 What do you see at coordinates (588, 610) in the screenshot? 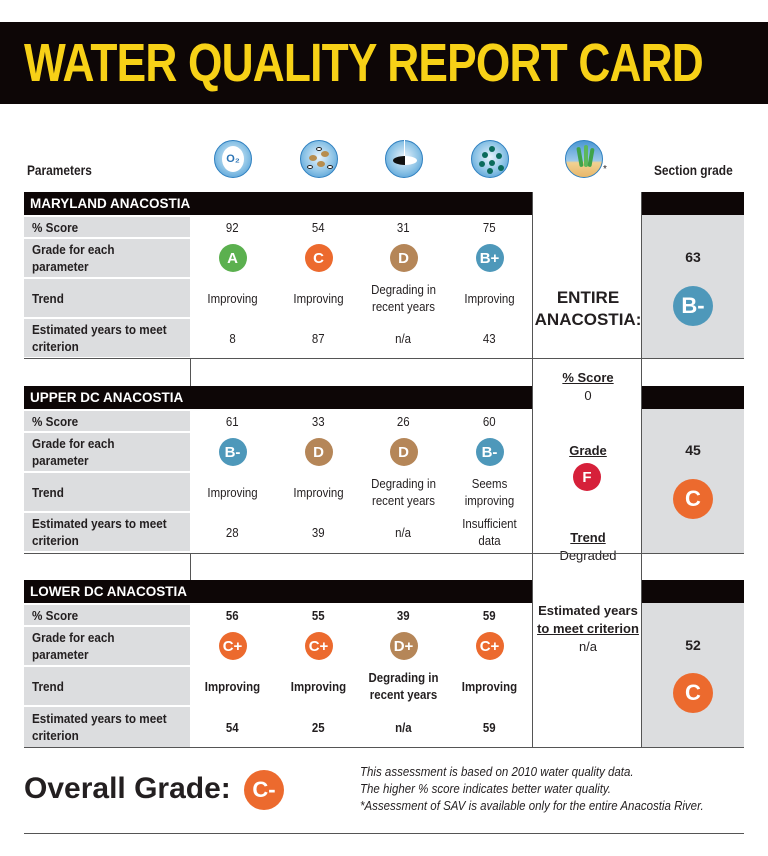
I see `entire-years-label-1: Estimated years` at bounding box center [588, 610].